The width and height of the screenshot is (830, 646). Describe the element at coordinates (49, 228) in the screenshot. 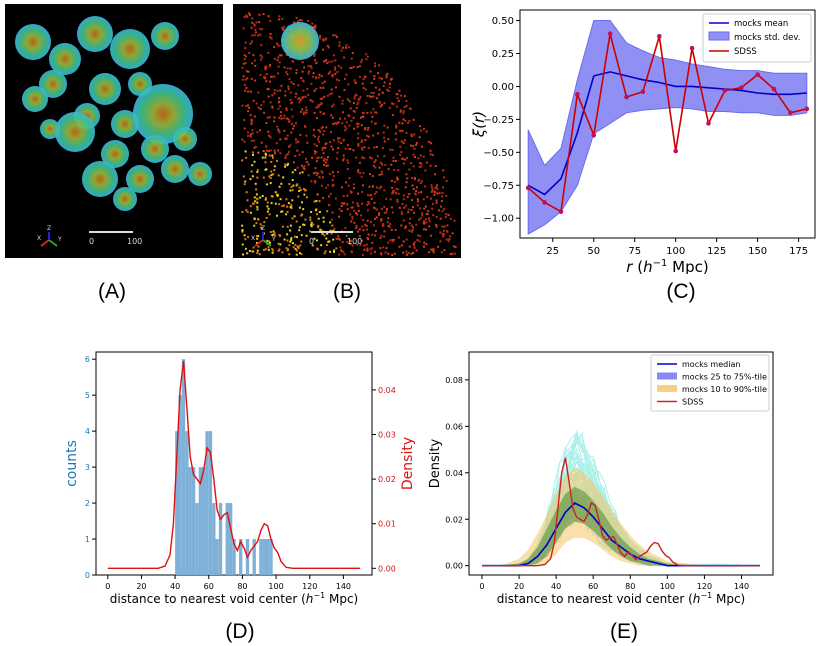

I see `svg-text: Z` at that location.